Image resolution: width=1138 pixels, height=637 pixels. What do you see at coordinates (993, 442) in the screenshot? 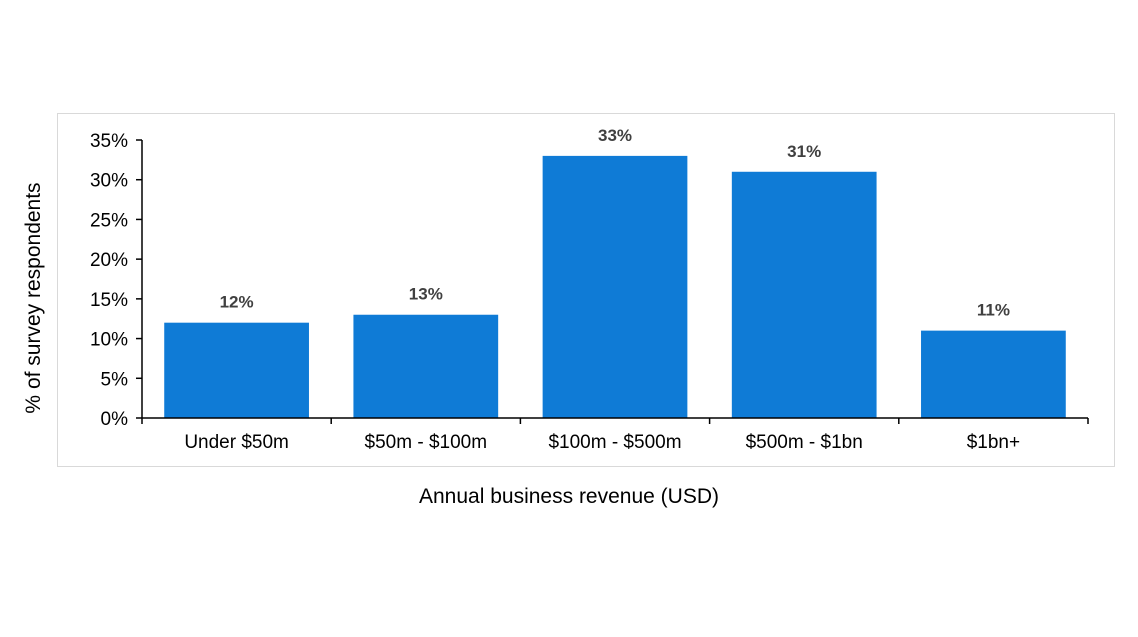
I see `x-category-label: $1bn+` at bounding box center [993, 442].